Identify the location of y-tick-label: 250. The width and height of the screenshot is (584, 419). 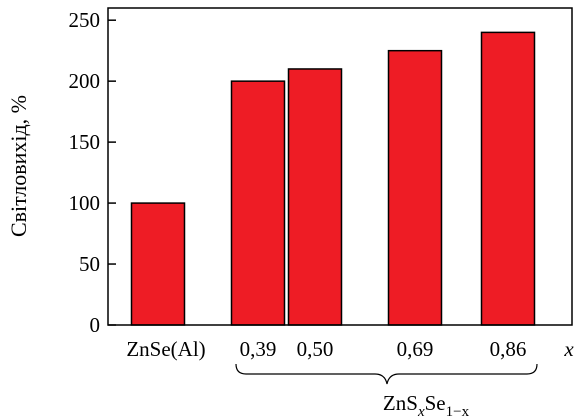
(85, 20).